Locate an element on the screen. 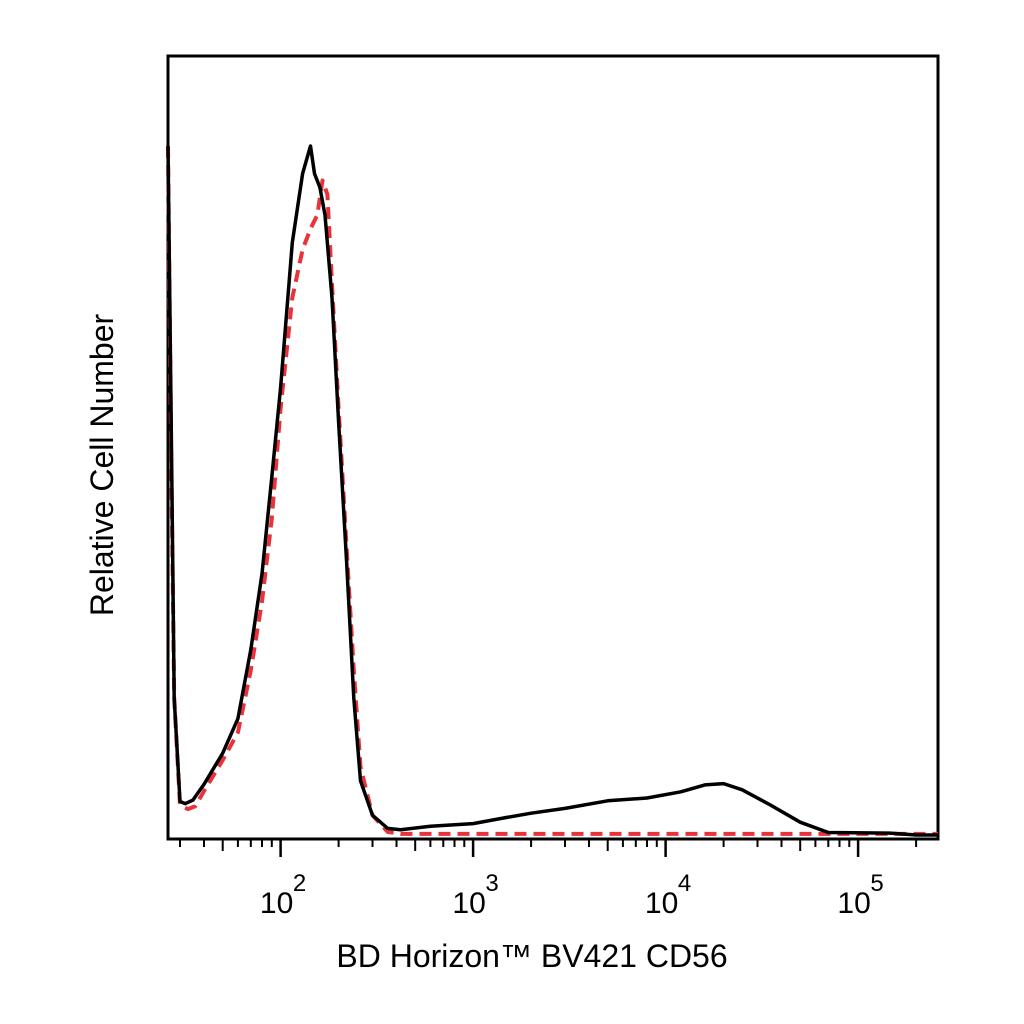 The height and width of the screenshot is (1024, 1024). x-tick-label-3: 10³ is located at coordinates (475, 895).